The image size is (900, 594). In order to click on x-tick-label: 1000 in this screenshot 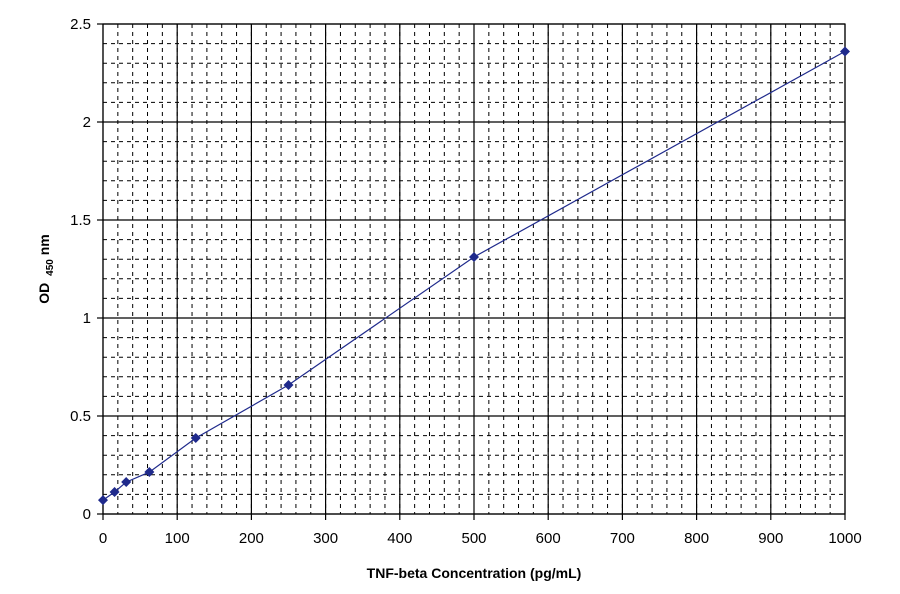, I will do `click(844, 538)`.